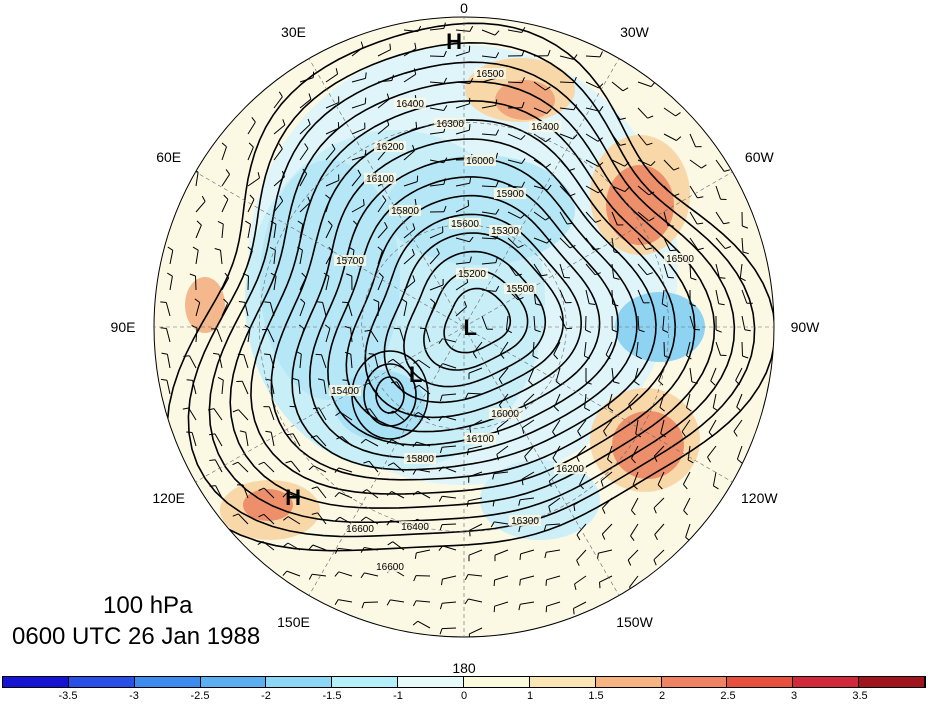 Image resolution: width=928 pixels, height=707 pixels. What do you see at coordinates (472, 274) in the screenshot?
I see `contour-label: 15200` at bounding box center [472, 274].